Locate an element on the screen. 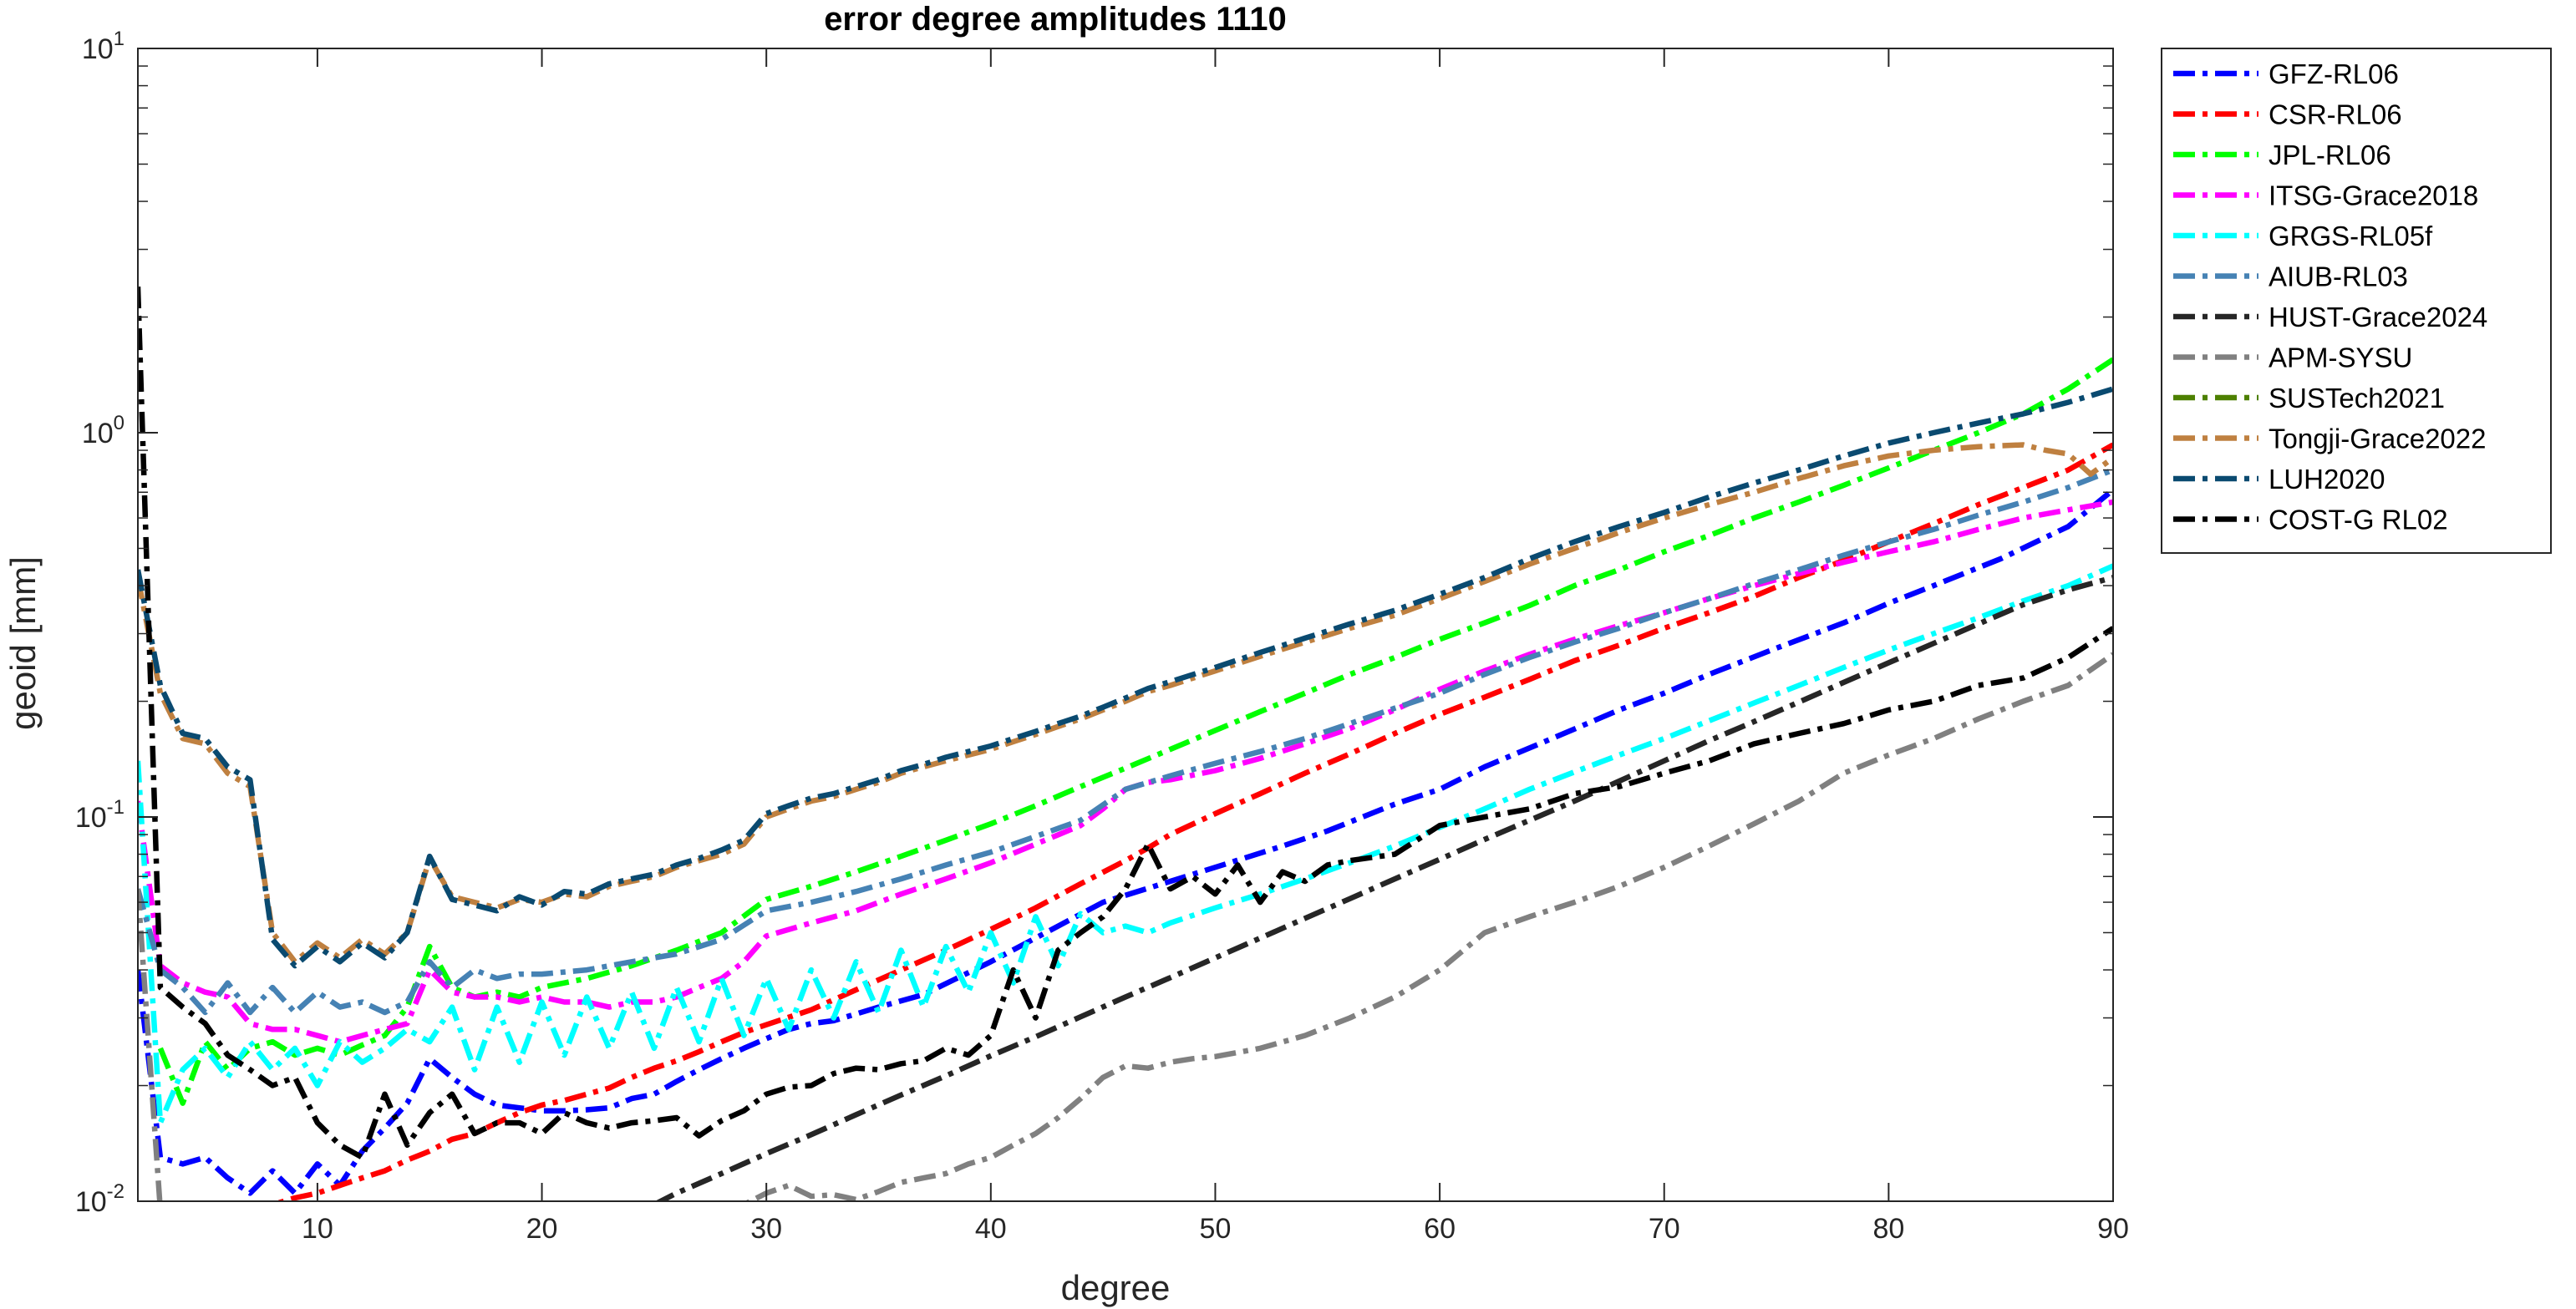  legend-entry: JPL-RL06 is located at coordinates (2330, 155).